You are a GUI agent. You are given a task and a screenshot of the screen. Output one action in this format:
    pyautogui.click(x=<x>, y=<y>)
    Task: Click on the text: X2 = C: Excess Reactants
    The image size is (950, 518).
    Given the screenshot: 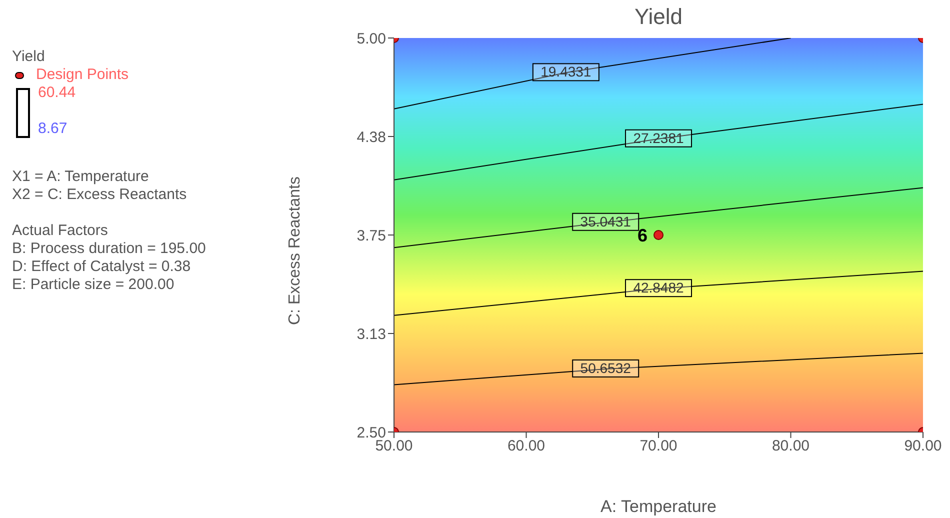 What is the action you would take?
    pyautogui.click(x=100, y=195)
    